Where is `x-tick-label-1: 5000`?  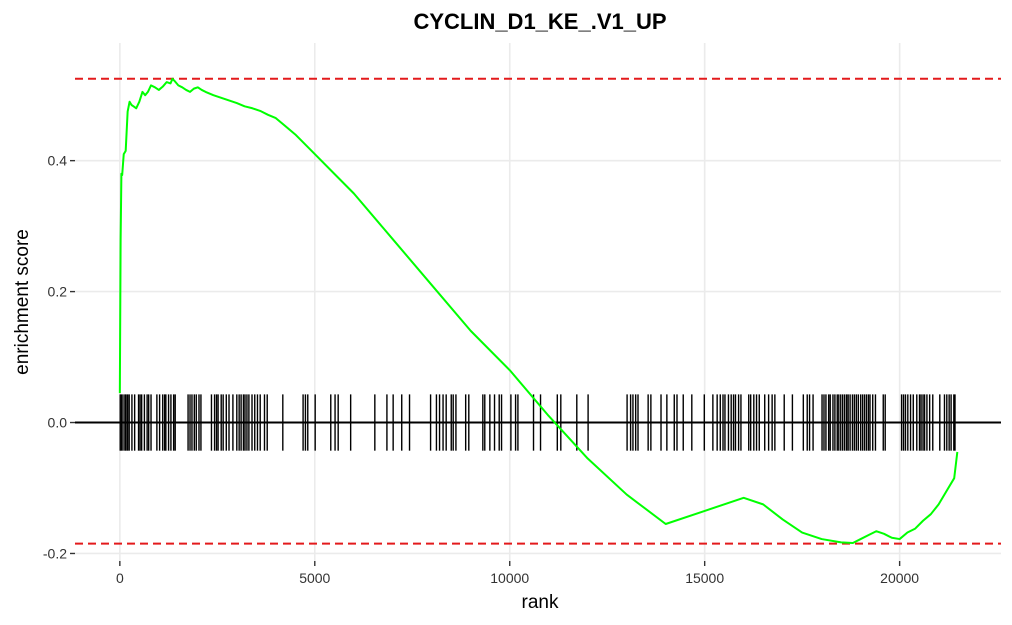
x-tick-label-1: 5000 is located at coordinates (314, 578).